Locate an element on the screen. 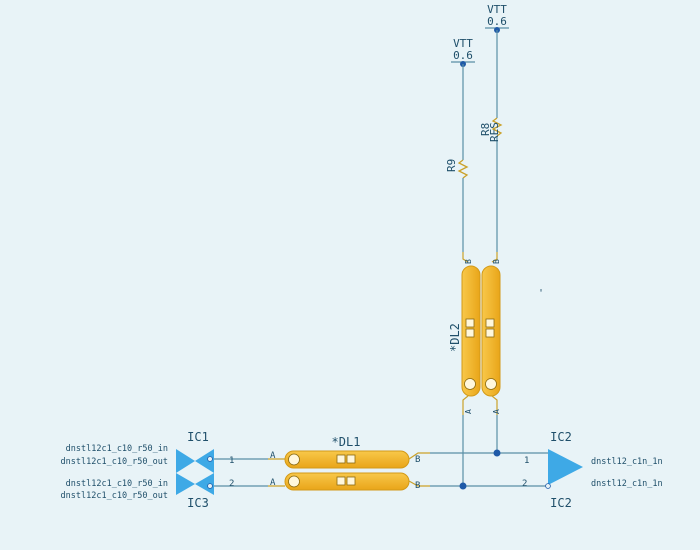  resistor-value: RES is located at coordinates (494, 132).